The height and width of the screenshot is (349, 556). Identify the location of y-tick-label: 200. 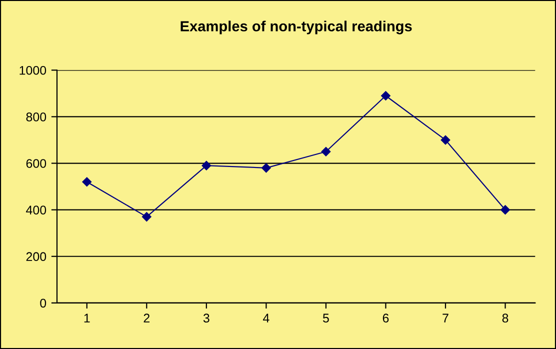
(36, 257).